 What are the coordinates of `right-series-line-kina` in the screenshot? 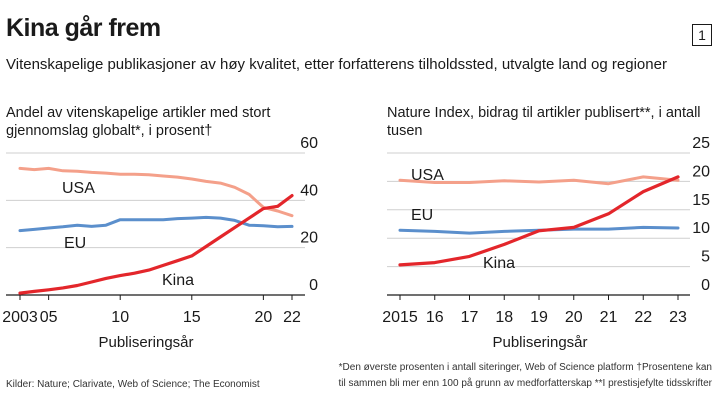 It's located at (539, 221).